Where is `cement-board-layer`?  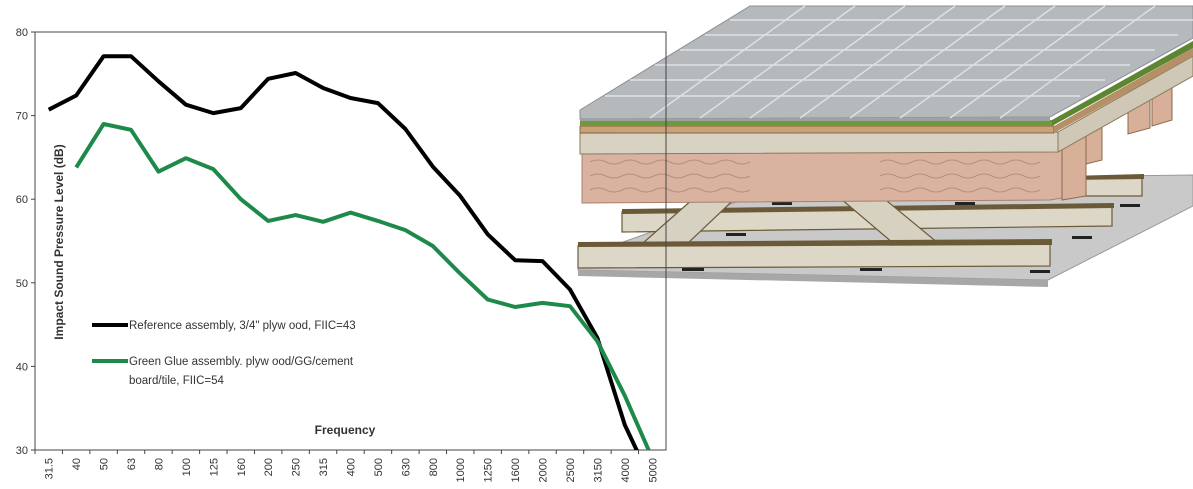 cement-board-layer is located at coordinates (886, 91).